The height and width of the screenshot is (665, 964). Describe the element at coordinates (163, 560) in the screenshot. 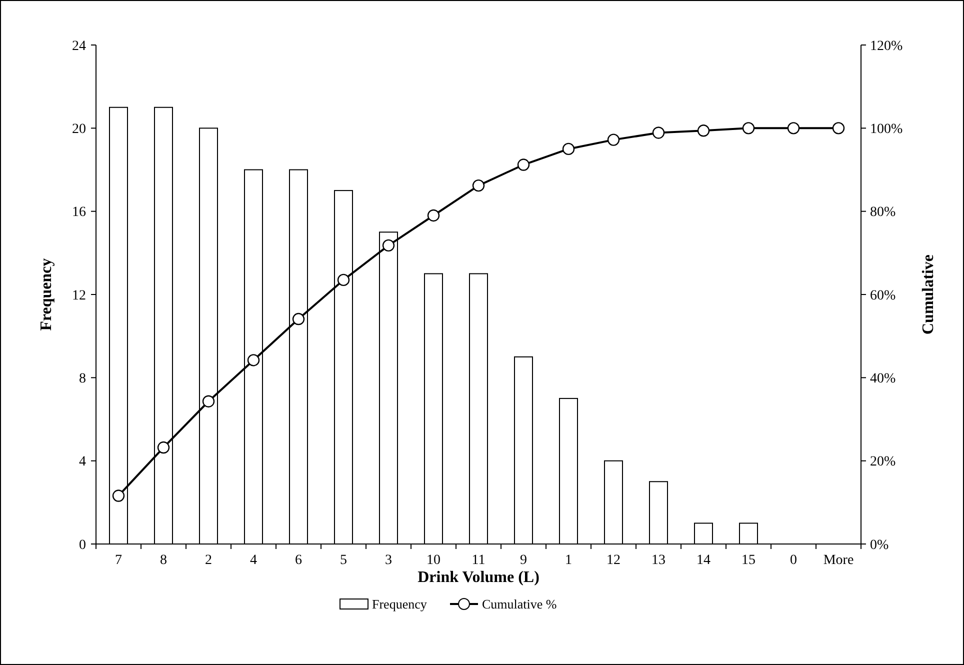

I see `x-tick-label: 8` at that location.